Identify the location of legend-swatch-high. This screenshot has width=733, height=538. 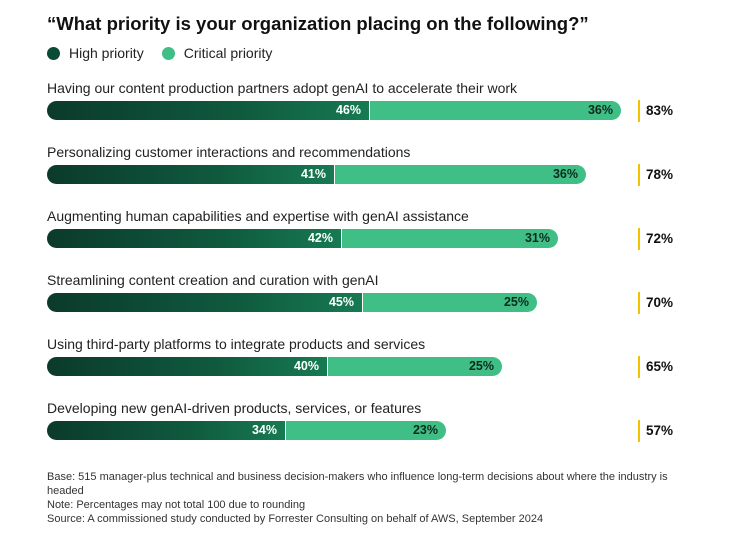
(53, 53).